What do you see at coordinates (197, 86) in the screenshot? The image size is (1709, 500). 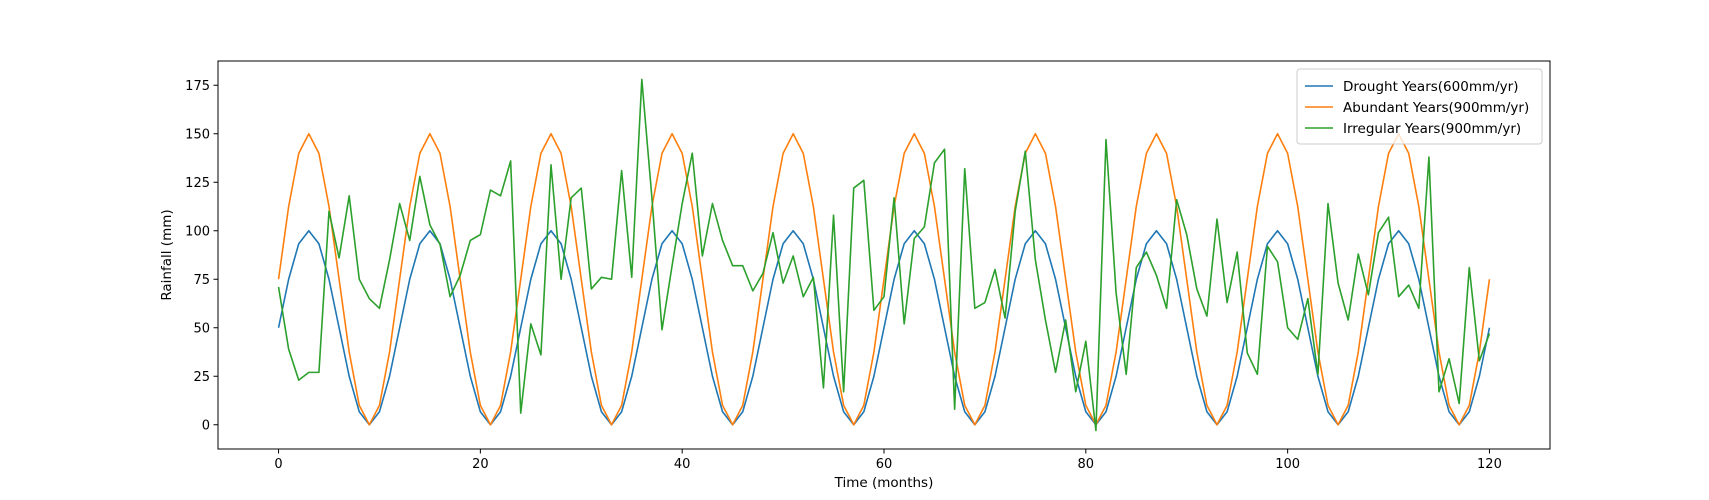 I see `y-tick-label: 175` at bounding box center [197, 86].